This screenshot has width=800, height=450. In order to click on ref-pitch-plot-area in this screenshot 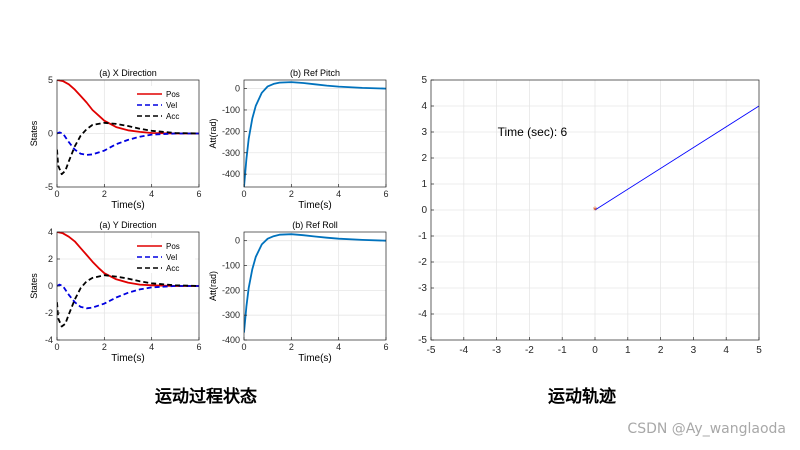, I will do `click(315, 133)`.